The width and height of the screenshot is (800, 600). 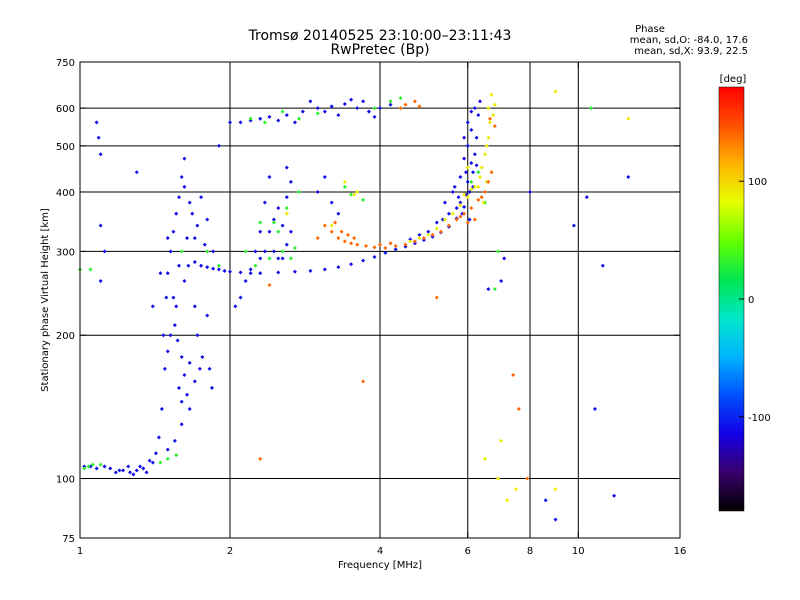 I want to click on y-tick-label: 500, so click(x=65, y=147).